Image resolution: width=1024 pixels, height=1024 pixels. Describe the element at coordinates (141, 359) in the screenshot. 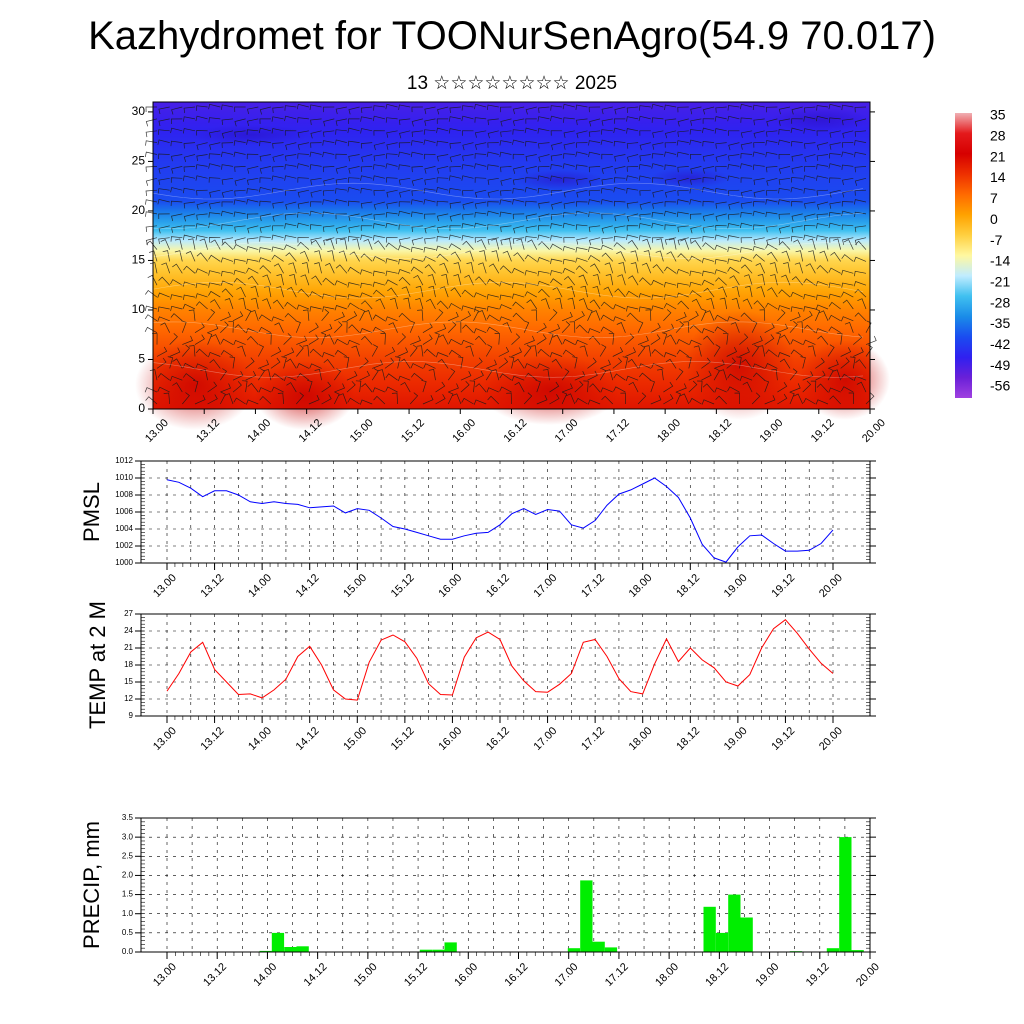

I see `y-tick-label: 5` at that location.